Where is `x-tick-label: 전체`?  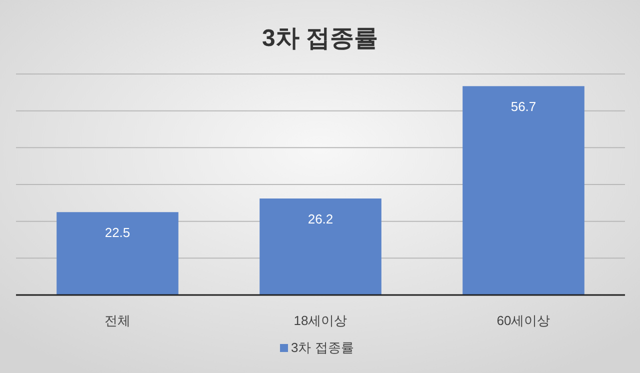
x-tick-label: 전체 is located at coordinates (117, 320).